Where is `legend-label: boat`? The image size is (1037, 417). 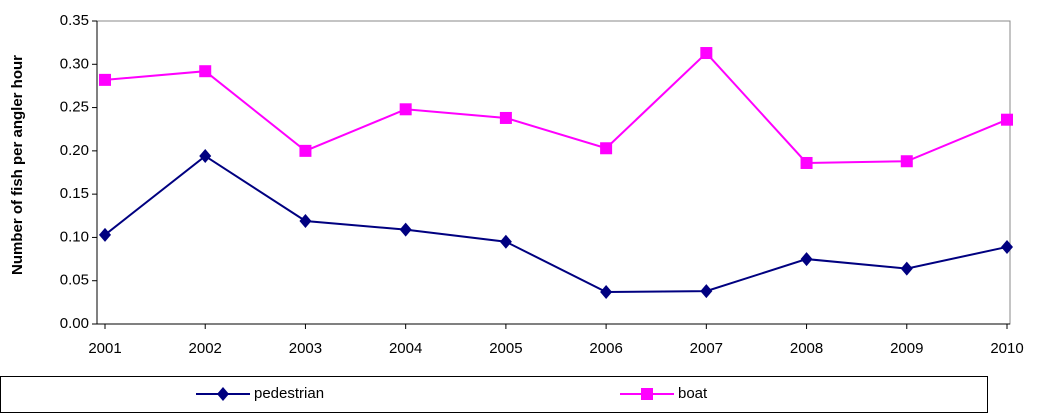 legend-label: boat is located at coordinates (693, 393).